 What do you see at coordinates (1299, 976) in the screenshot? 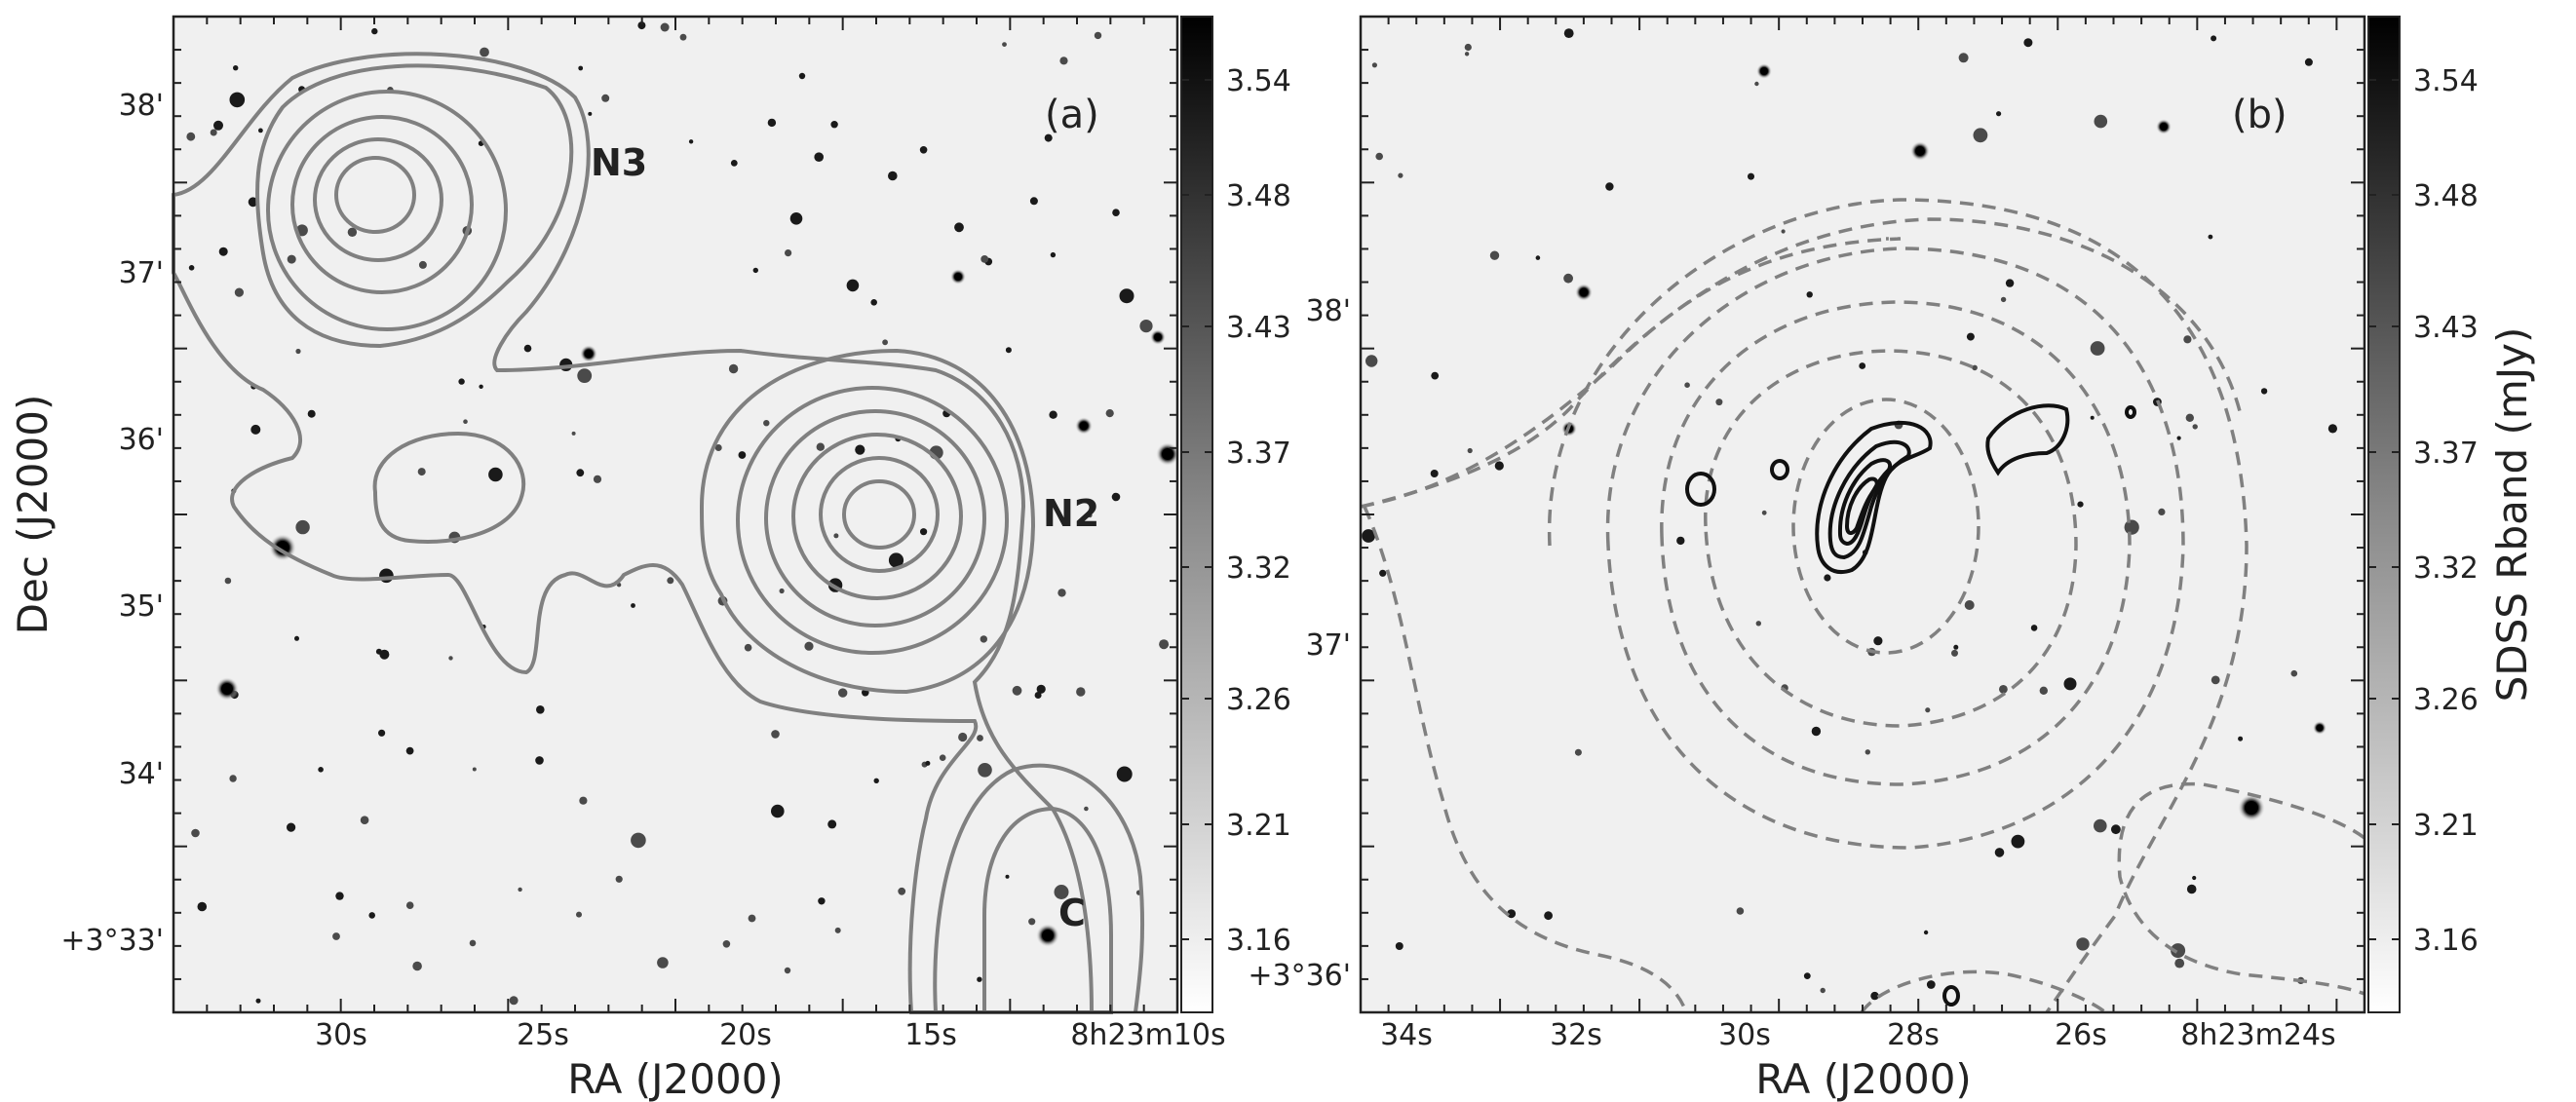
I see `ytick-label: +3°36'` at bounding box center [1299, 976].